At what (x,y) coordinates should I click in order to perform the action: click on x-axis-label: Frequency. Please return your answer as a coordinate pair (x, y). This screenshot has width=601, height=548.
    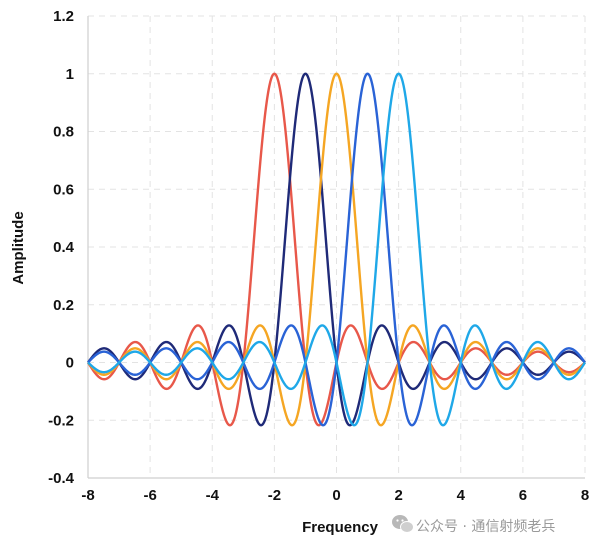
    Looking at the image, I should click on (340, 527).